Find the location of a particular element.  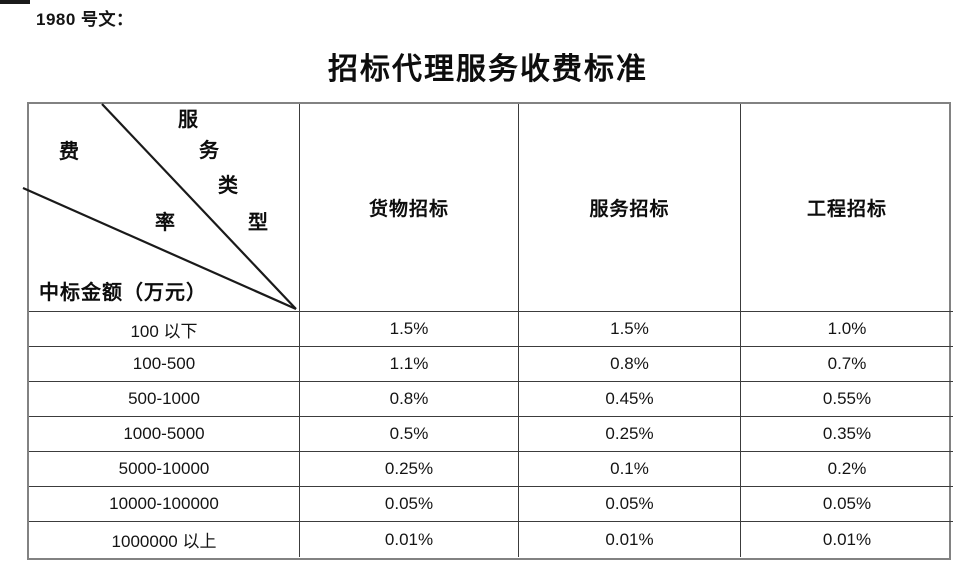

page-title: 招标代理服务收费标准 is located at coordinates (488, 69).